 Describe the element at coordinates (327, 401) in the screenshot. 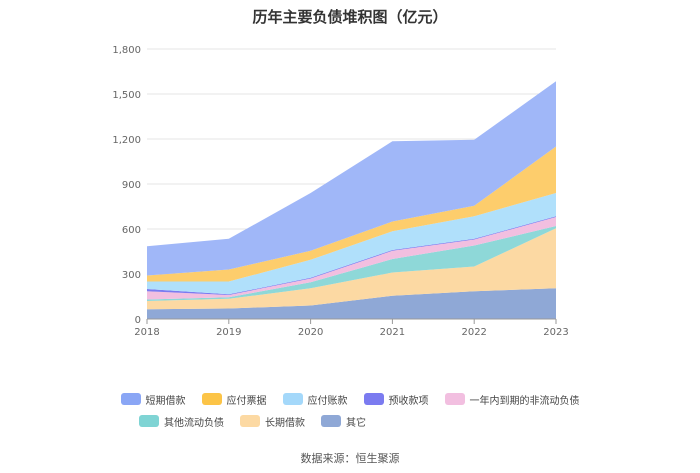

I see `legend-label: 应付账款` at that location.